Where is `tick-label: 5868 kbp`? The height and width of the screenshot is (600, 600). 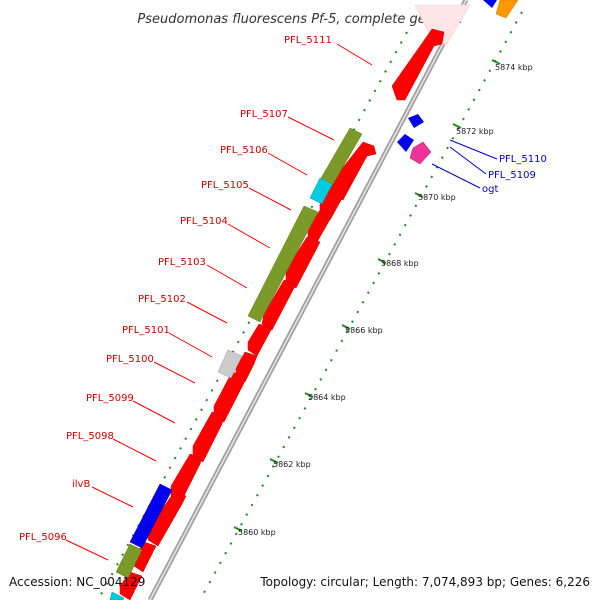 tick-label: 5868 kbp is located at coordinates (400, 263).